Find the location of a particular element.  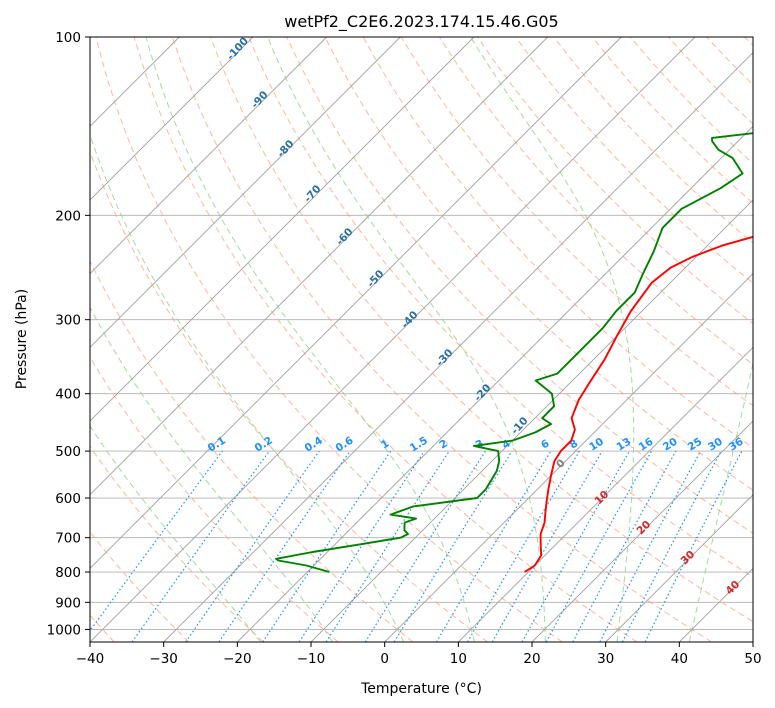

y-tick-label: 600 is located at coordinates (68, 499).